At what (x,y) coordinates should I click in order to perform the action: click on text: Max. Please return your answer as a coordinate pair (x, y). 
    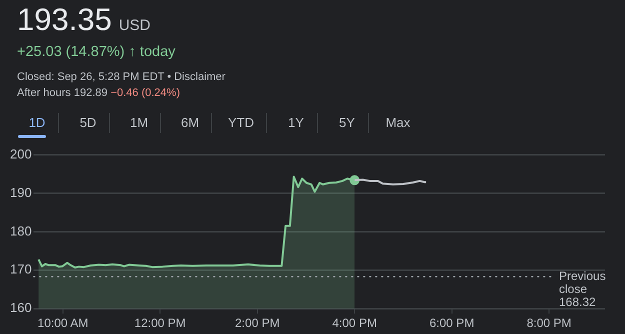
    Looking at the image, I should click on (398, 122).